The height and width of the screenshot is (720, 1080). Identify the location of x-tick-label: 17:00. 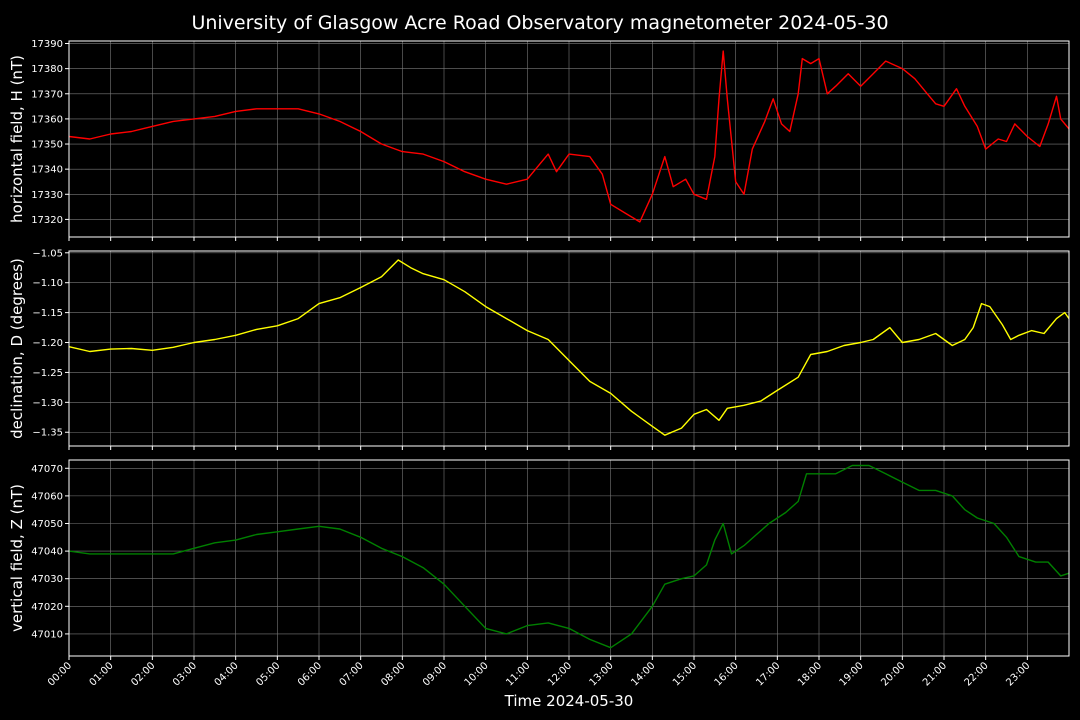
(768, 674).